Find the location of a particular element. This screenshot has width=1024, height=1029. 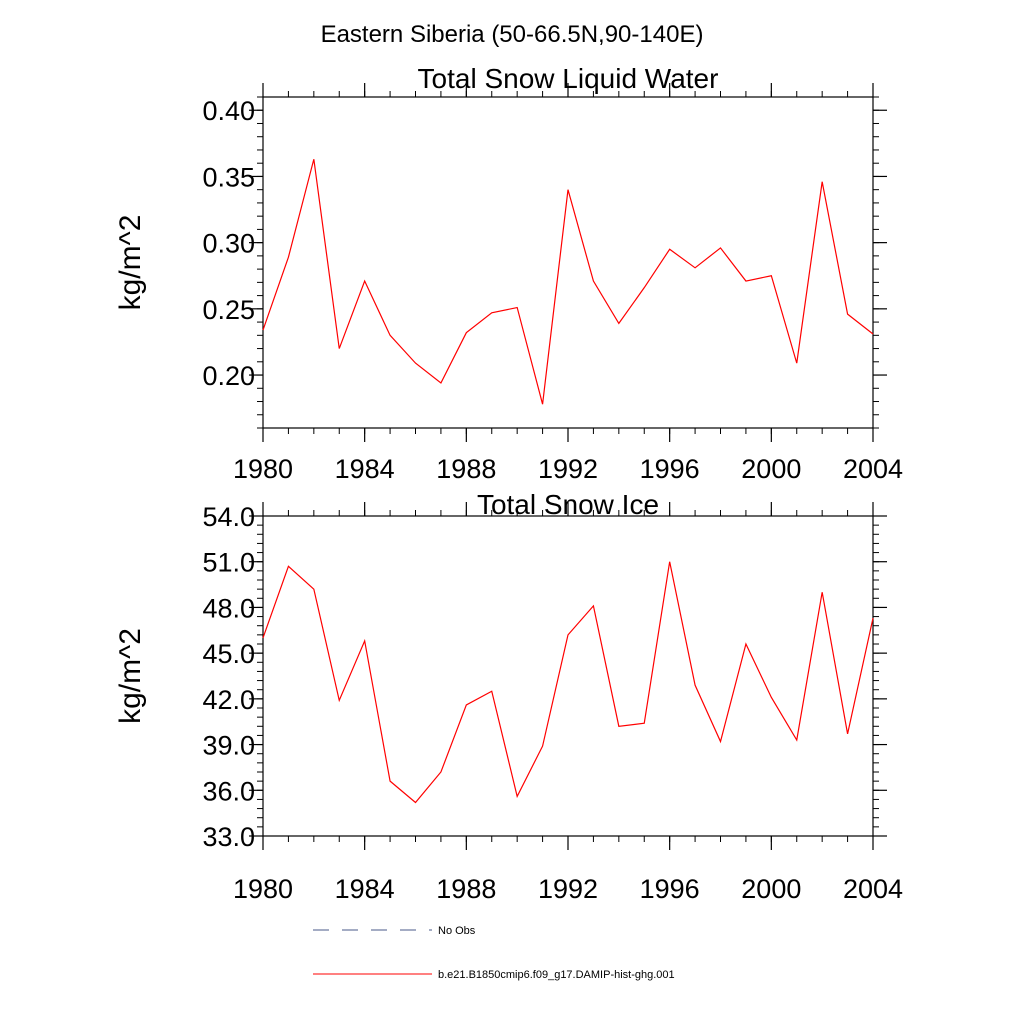

y-tick-label: 51.0 is located at coordinates (228, 563).